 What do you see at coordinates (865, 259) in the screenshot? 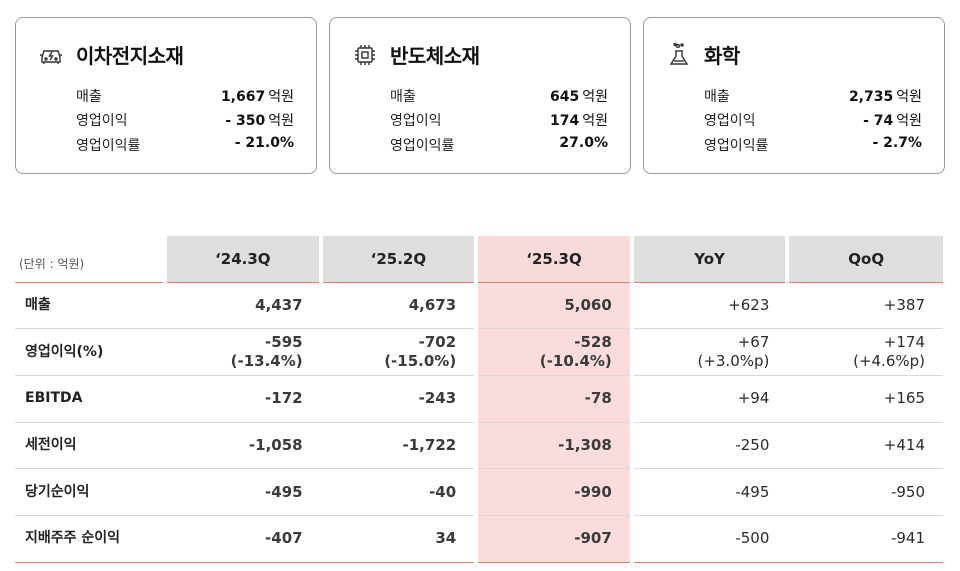
I see `col-header-qoq: QoQ` at bounding box center [865, 259].